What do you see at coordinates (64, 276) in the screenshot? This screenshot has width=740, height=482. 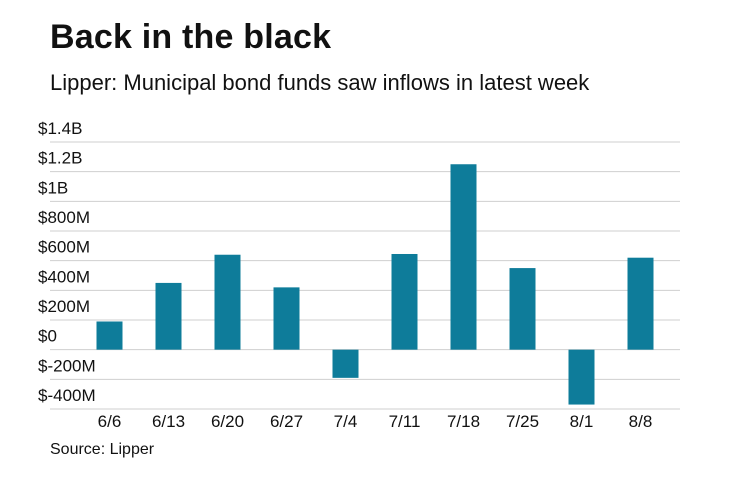 I see `y-tick-label: $400M` at bounding box center [64, 276].